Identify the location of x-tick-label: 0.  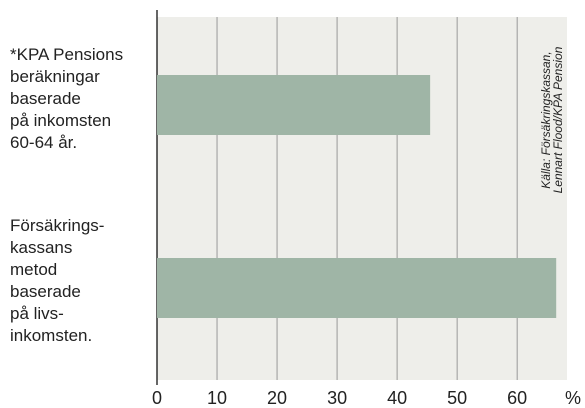
(157, 398).